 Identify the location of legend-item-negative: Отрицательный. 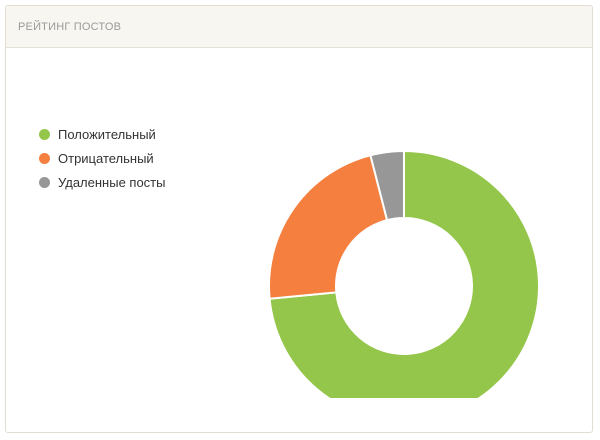
(102, 158).